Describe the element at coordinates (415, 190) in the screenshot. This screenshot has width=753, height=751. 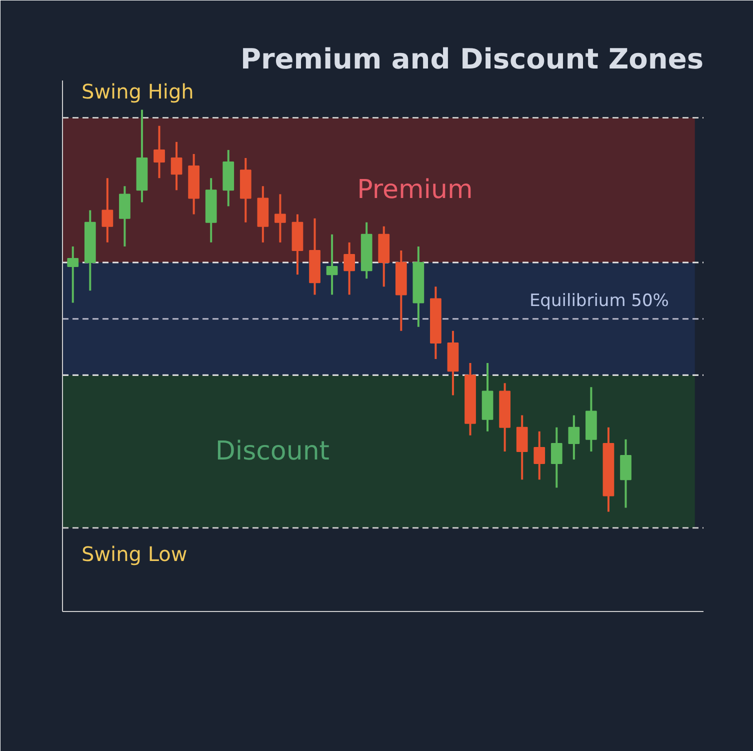
I see `band-label: Premium` at that location.